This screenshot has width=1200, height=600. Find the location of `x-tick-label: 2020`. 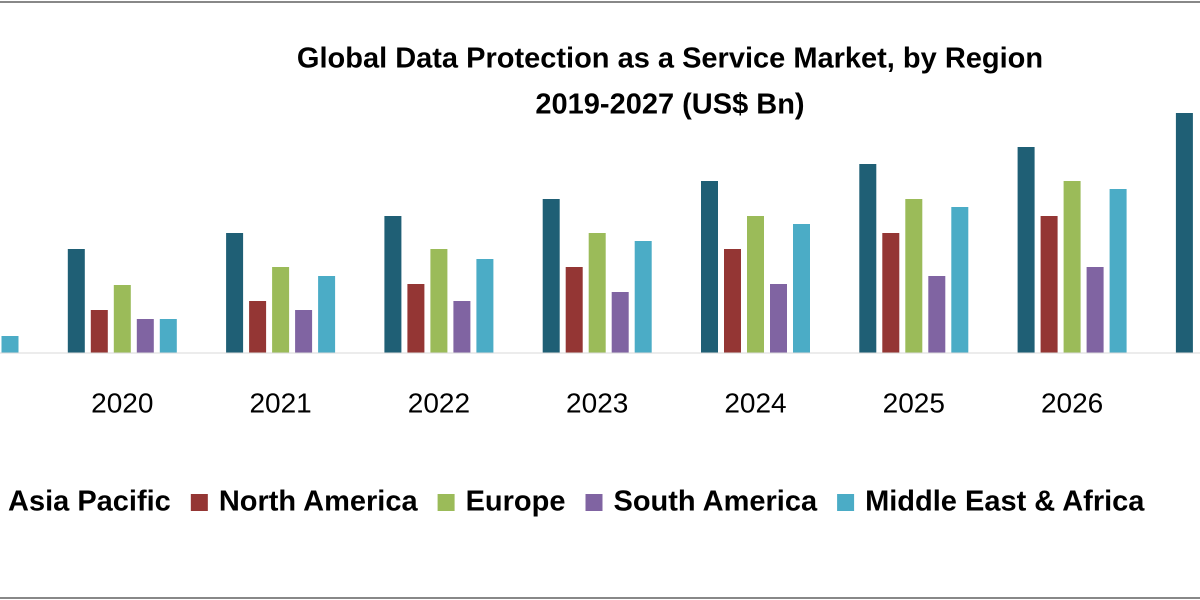

x-tick-label: 2020 is located at coordinates (122, 402).